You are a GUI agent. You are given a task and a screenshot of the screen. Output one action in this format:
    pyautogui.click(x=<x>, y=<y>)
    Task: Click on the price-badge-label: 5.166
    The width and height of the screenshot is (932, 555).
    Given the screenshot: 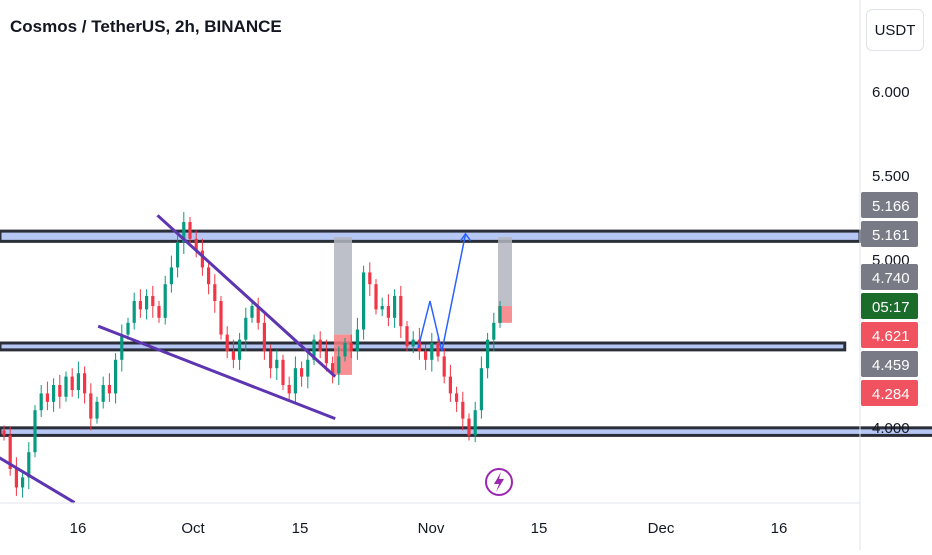 What is the action you would take?
    pyautogui.click(x=891, y=206)
    